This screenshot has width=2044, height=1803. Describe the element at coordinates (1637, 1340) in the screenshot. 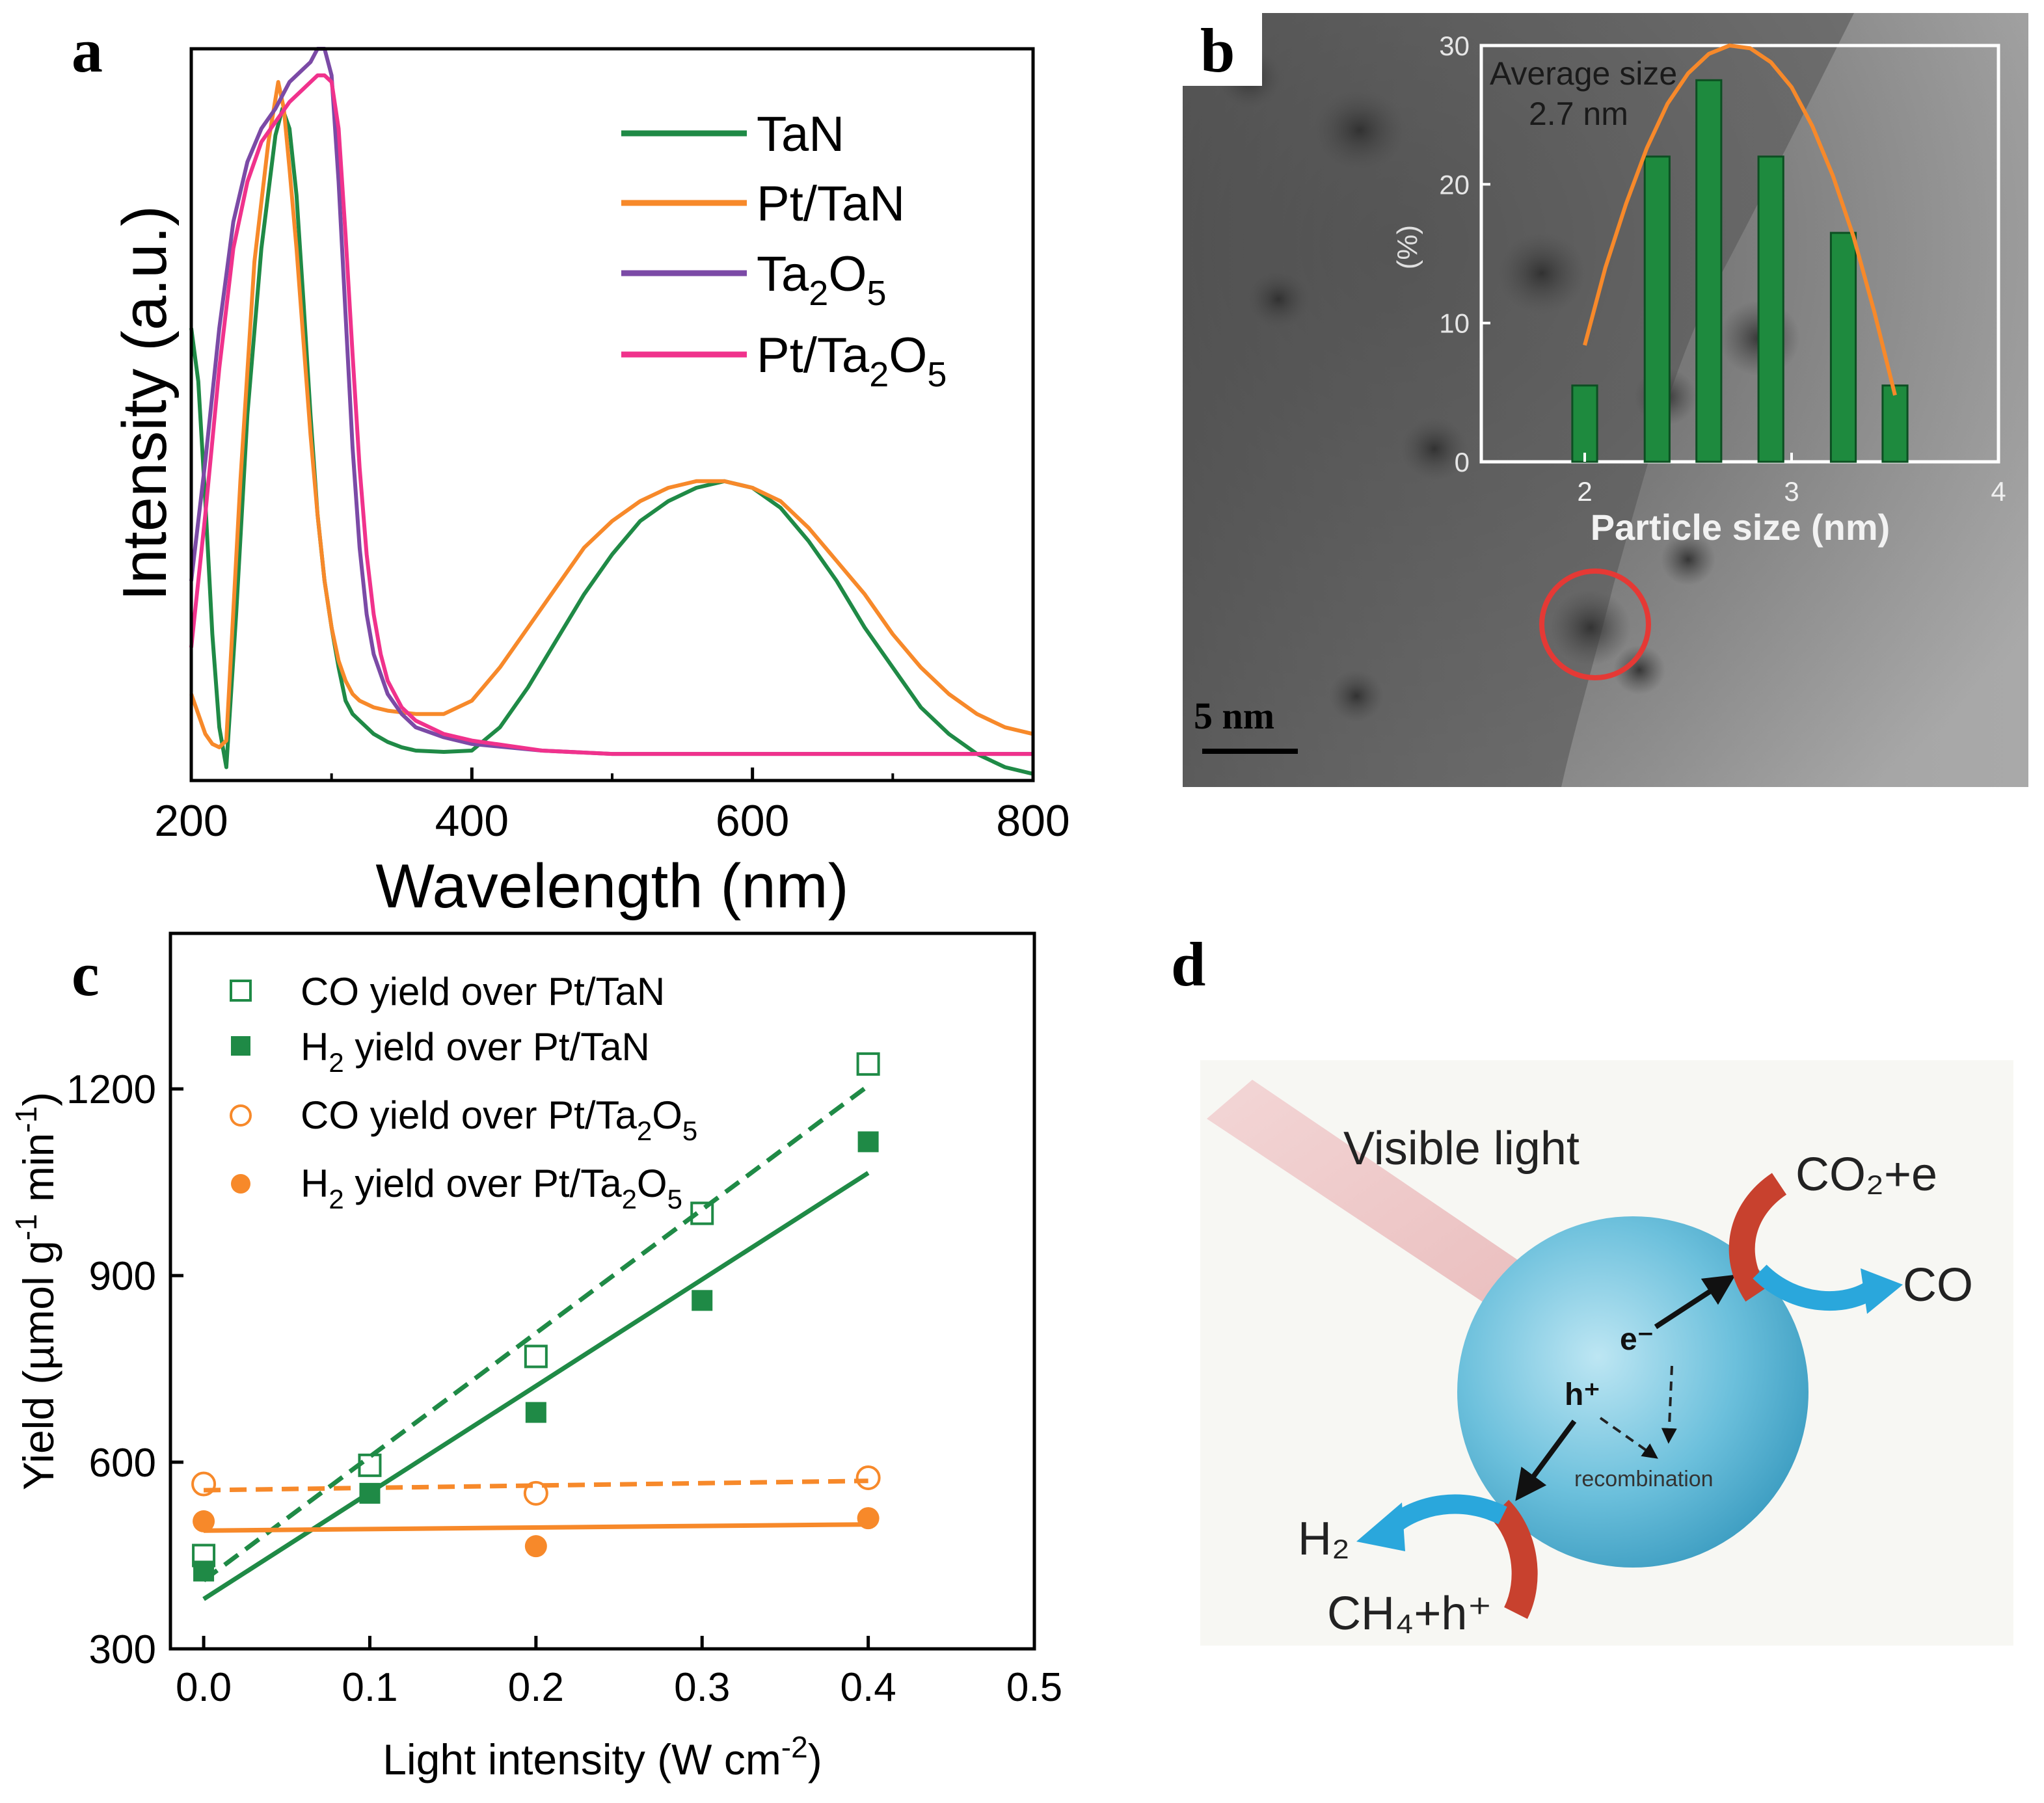

I see `electron-label: e⁻` at that location.